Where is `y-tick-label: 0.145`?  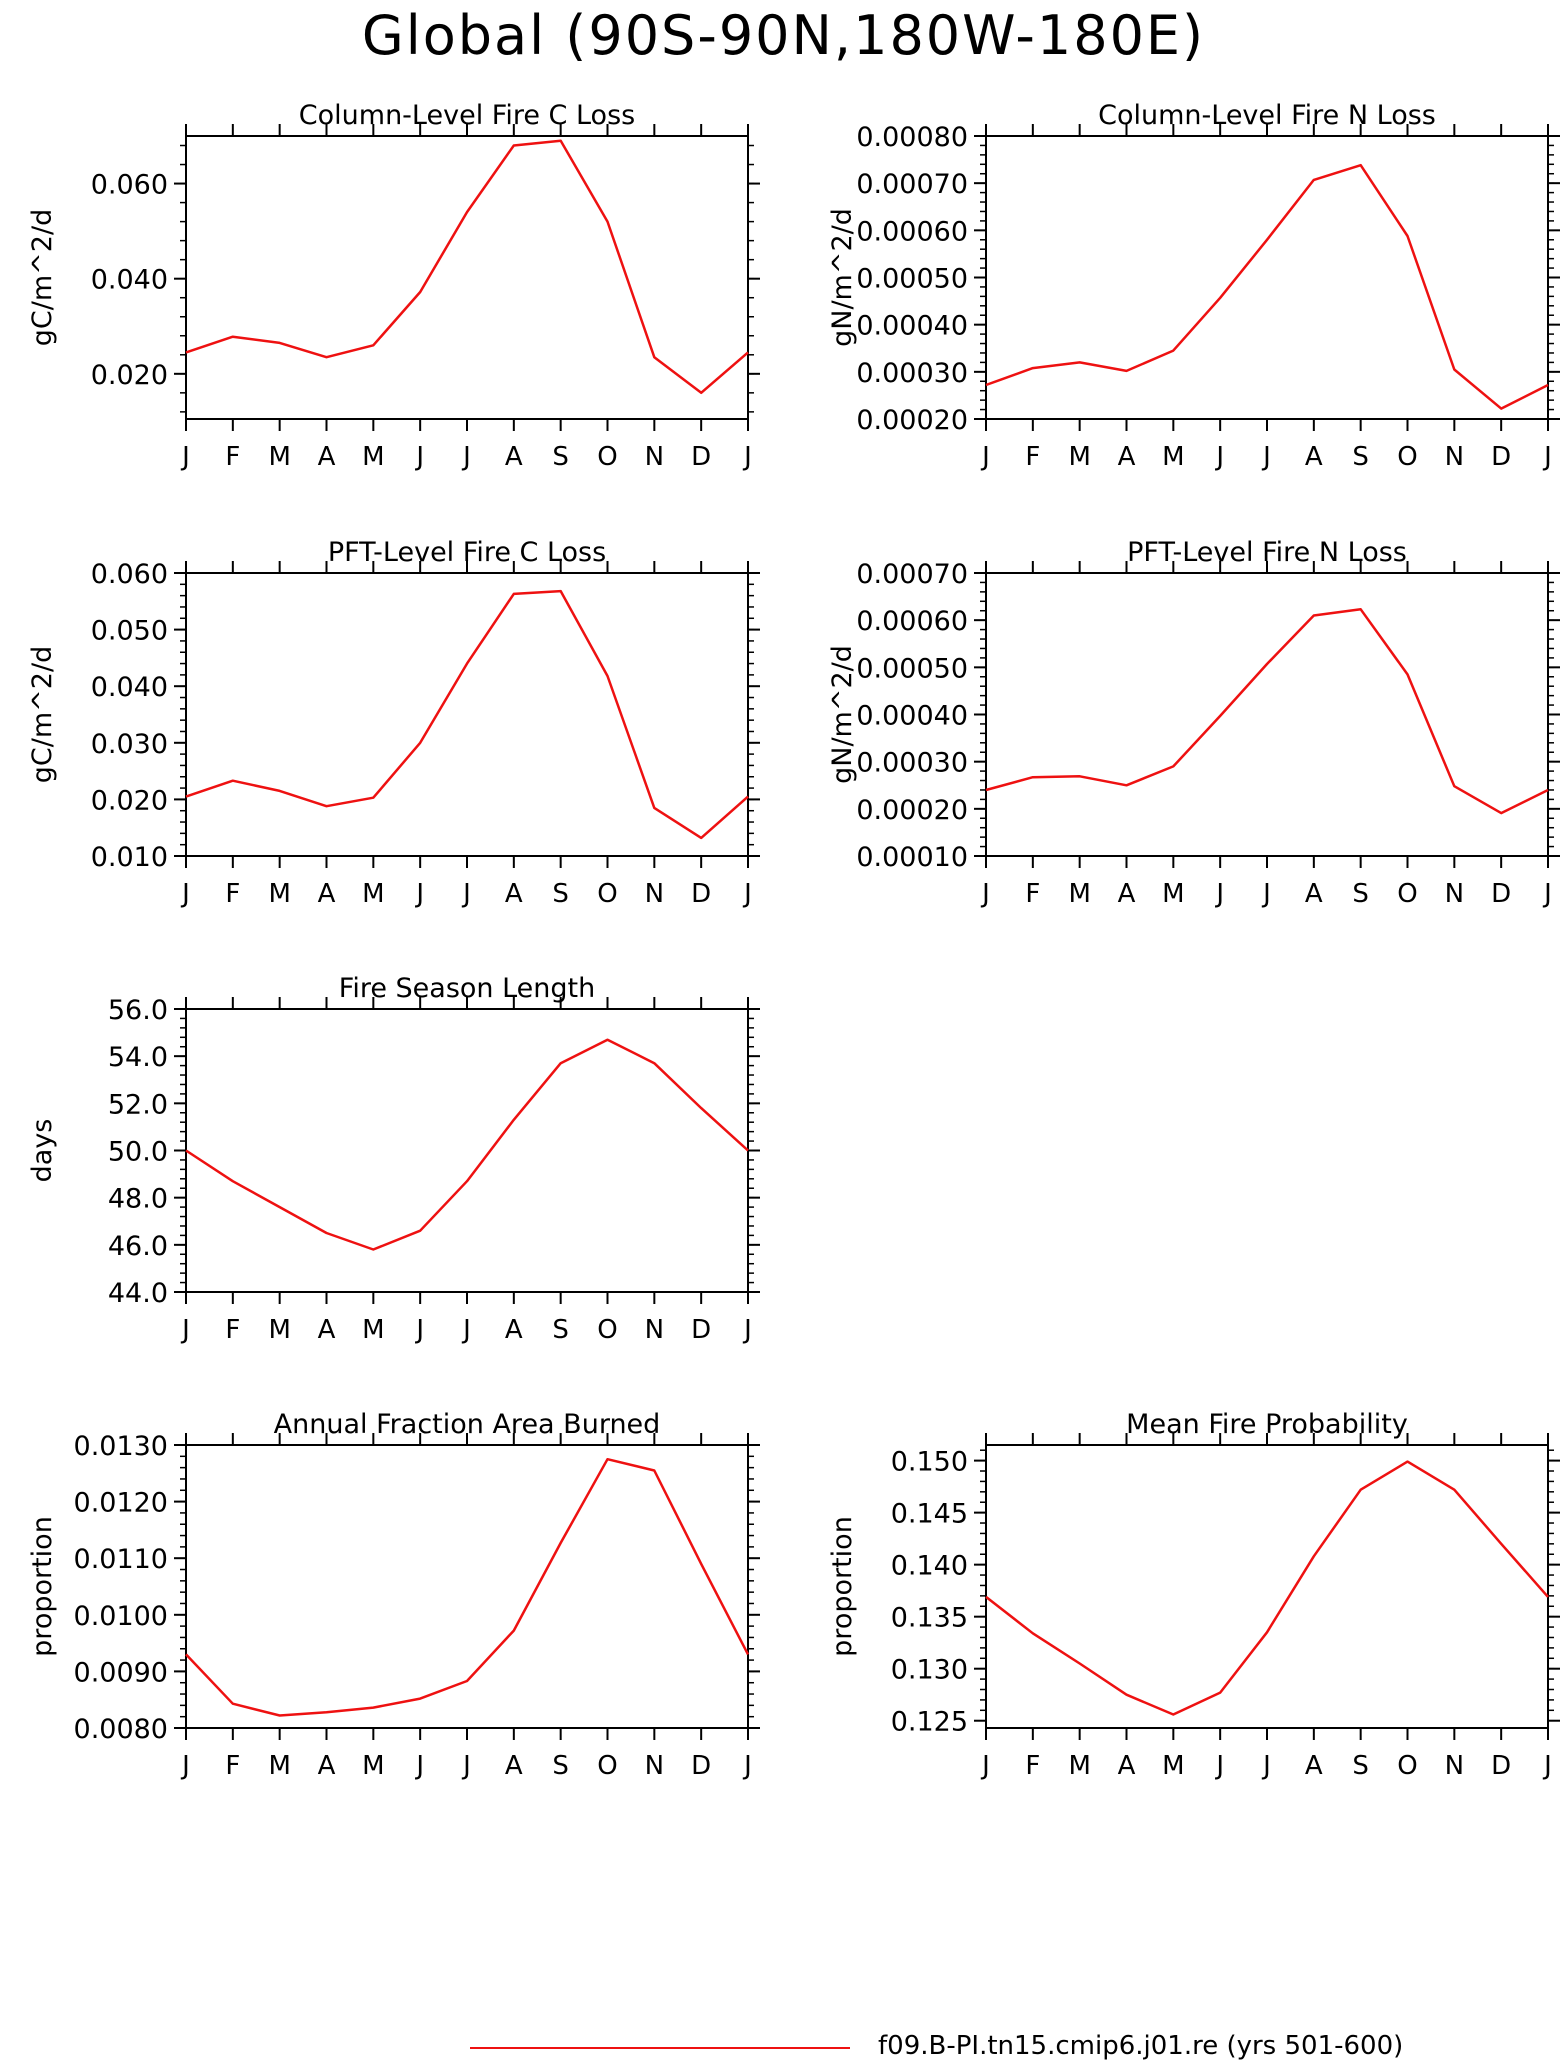 y-tick-label: 0.145 is located at coordinates (929, 1514).